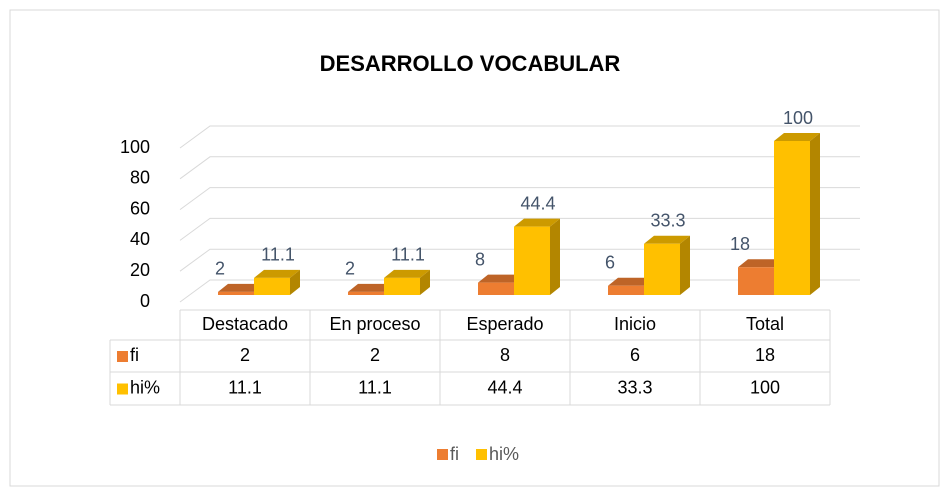  What do you see at coordinates (504, 454) in the screenshot?
I see `legend-label: hi%` at bounding box center [504, 454].